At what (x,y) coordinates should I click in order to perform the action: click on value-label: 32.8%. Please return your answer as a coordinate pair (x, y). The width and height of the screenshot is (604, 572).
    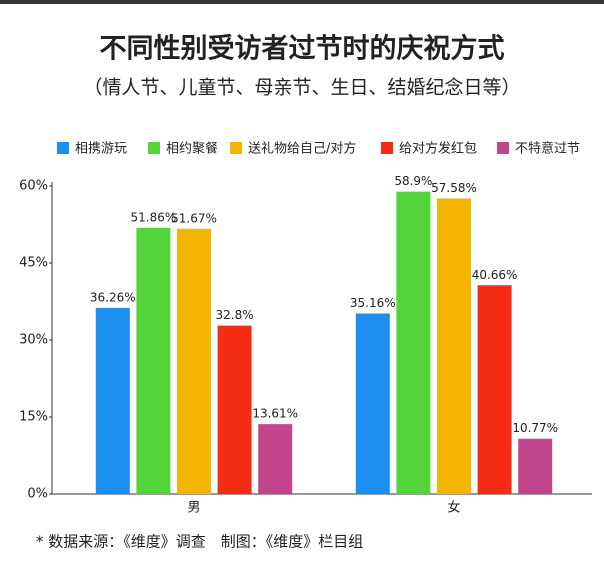
    Looking at the image, I should click on (235, 315).